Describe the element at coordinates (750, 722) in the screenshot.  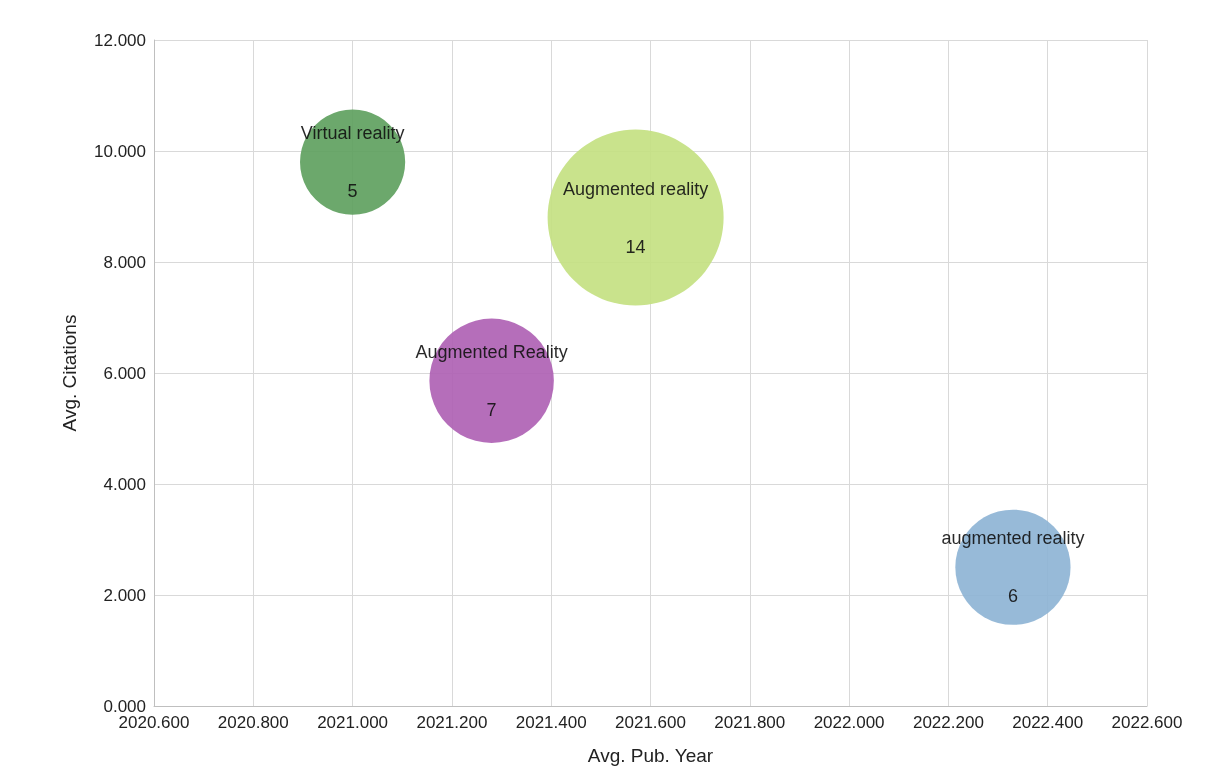
I see `x-tick-label: 2021.800` at that location.